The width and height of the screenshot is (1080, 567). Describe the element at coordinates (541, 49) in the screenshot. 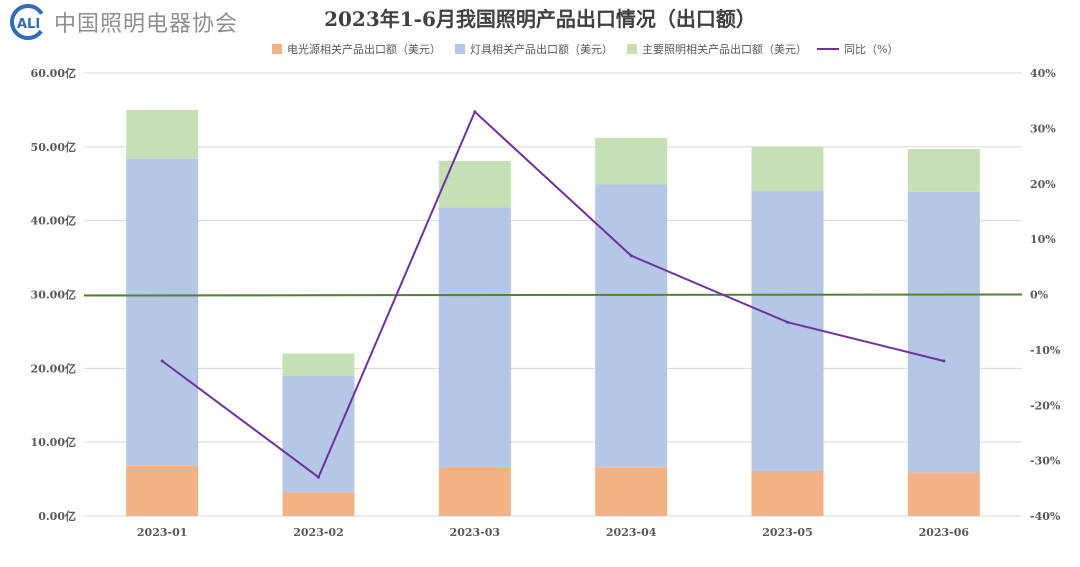

I see `legend-label-2: 灯具相关产品出口额（美元）` at that location.